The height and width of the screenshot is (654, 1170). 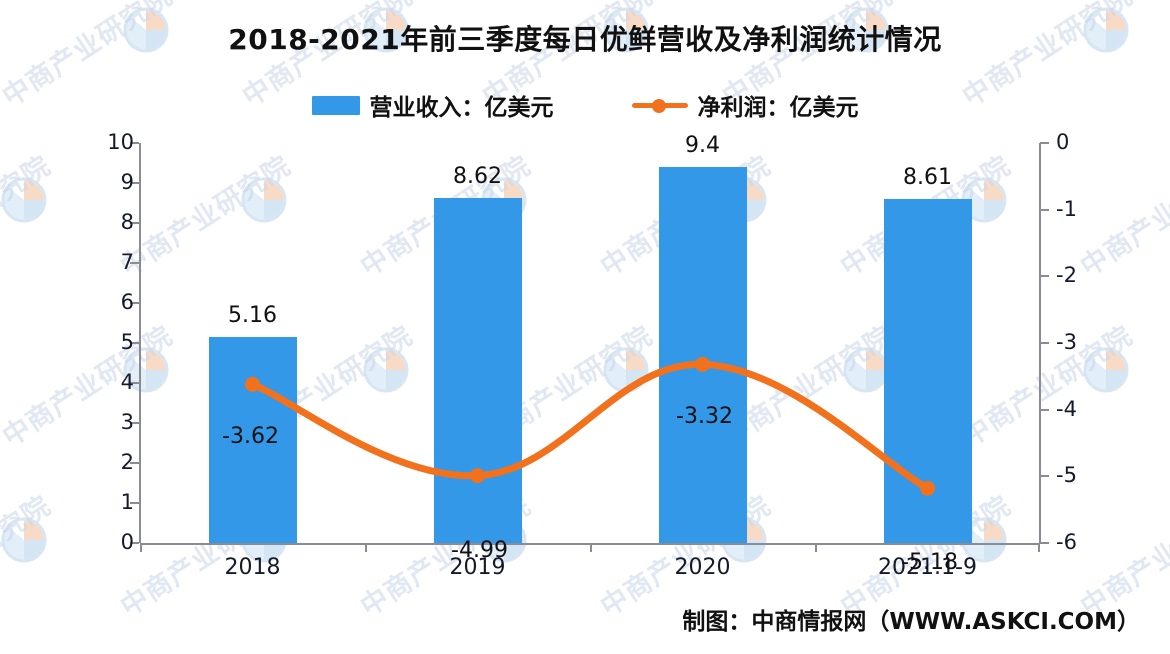 What do you see at coordinates (120, 142) in the screenshot?
I see `y-label-left: 10` at bounding box center [120, 142].